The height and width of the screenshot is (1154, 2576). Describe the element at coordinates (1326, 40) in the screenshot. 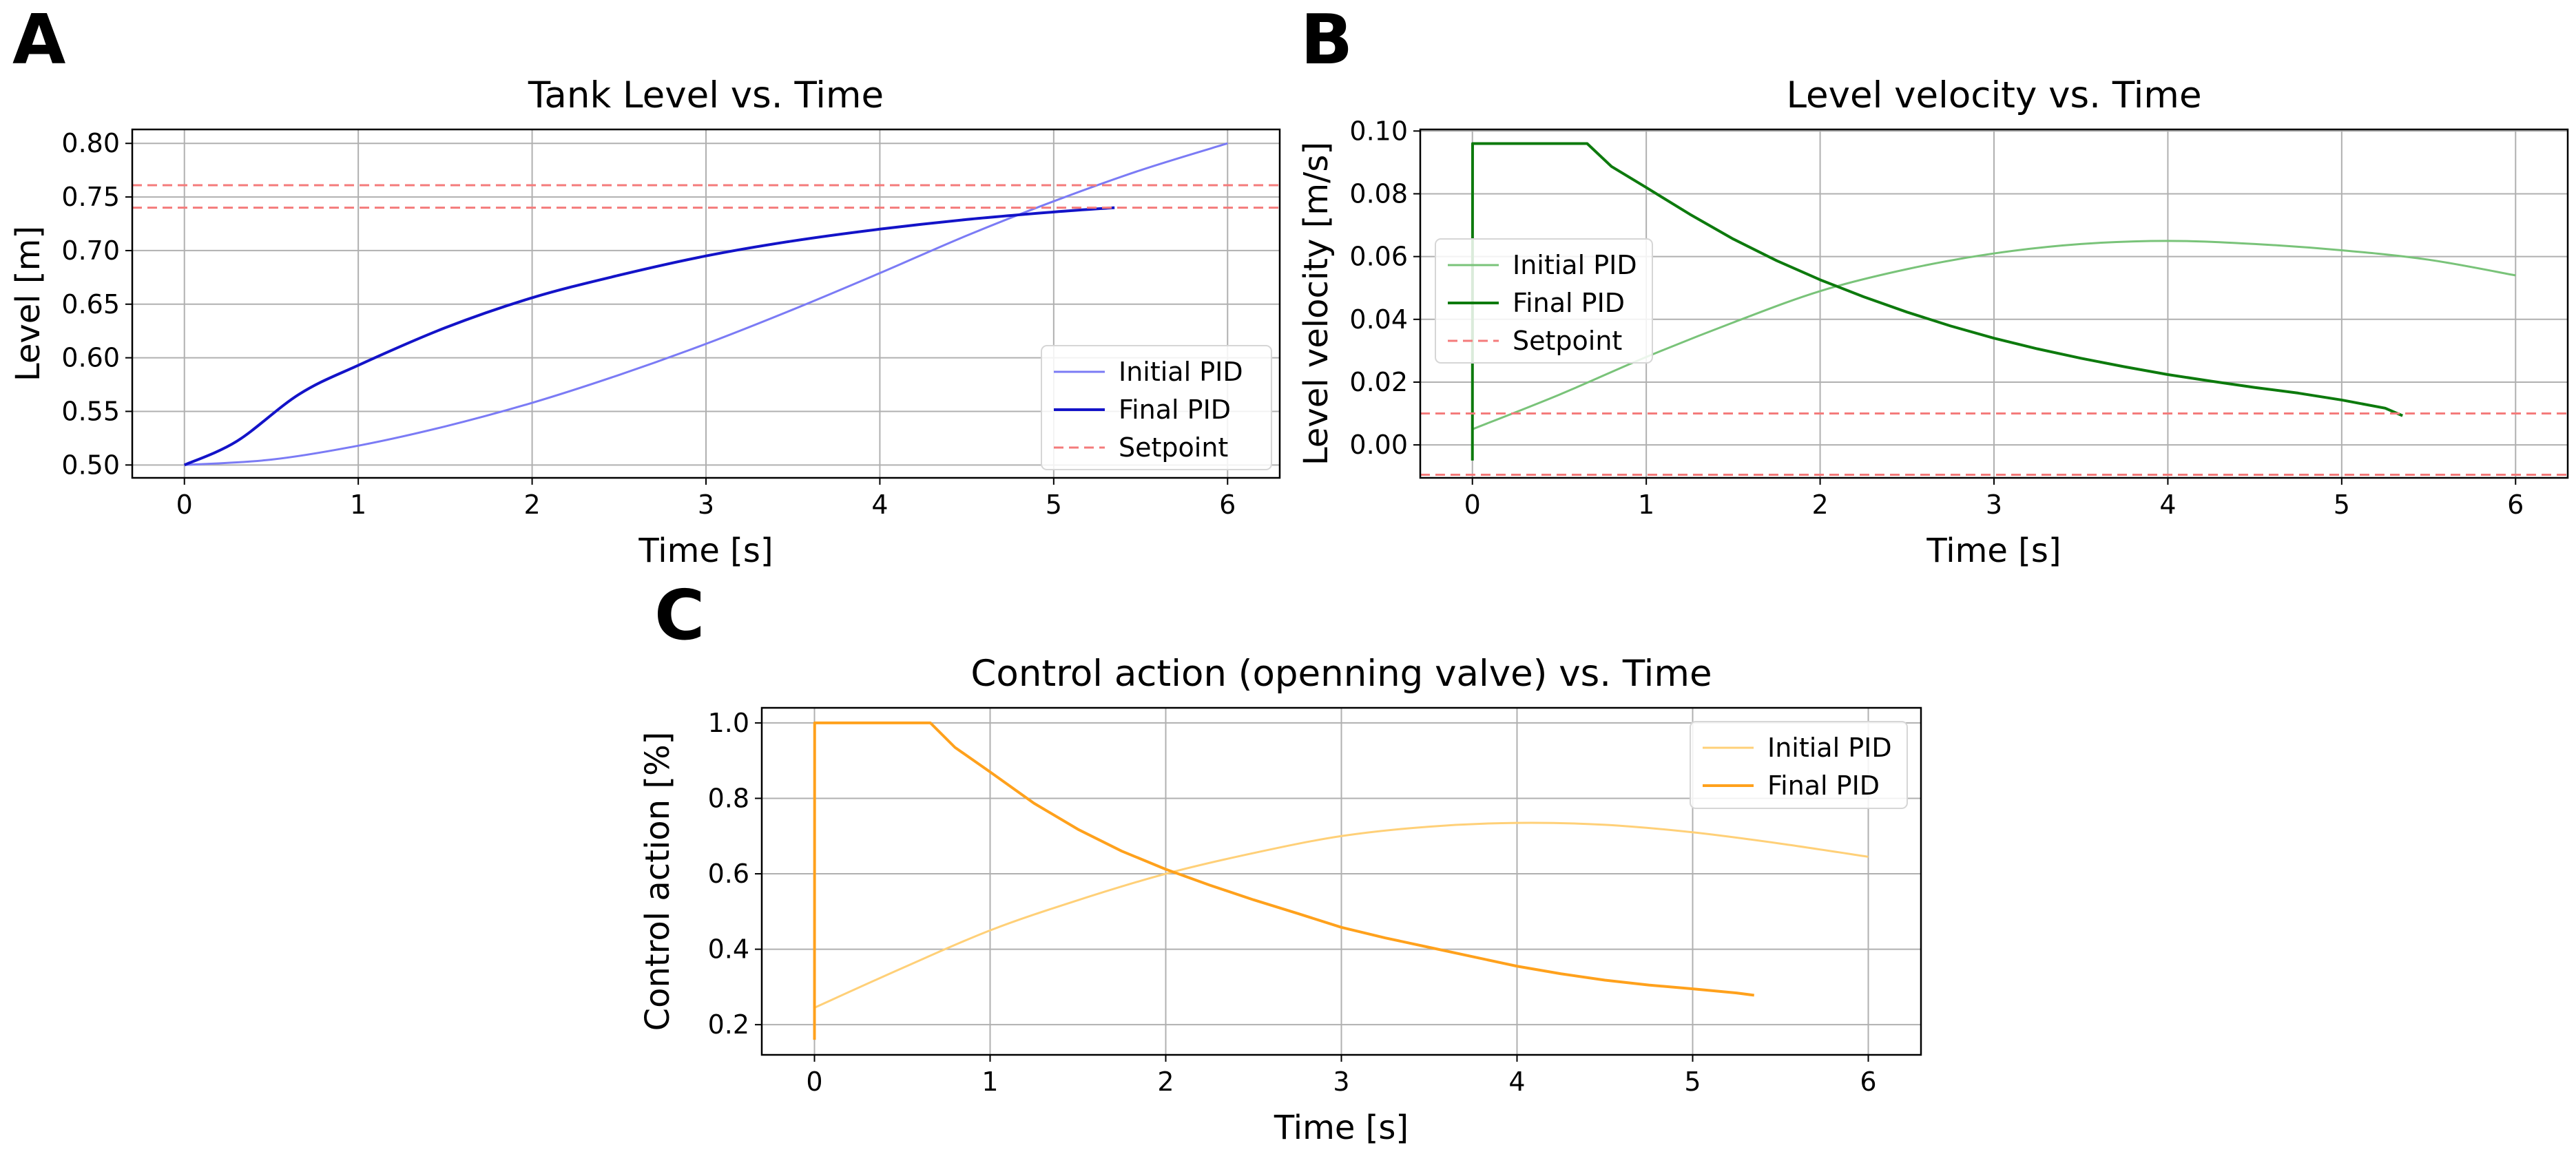

I see `panel-letter-b: B` at that location.